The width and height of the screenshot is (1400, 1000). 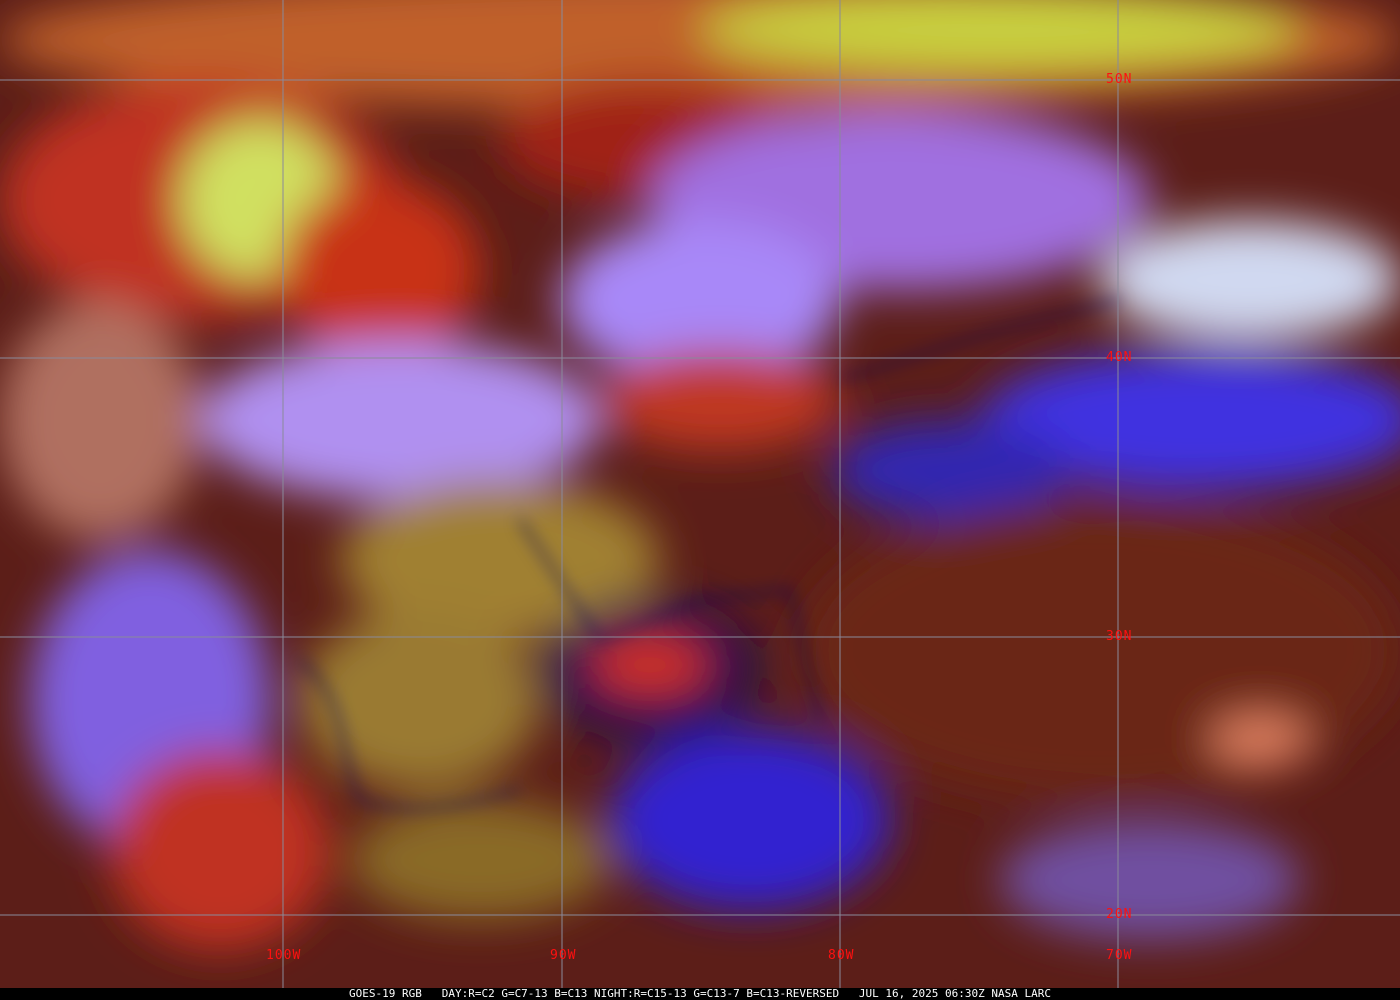 What do you see at coordinates (1119, 914) in the screenshot?
I see `lat-label-20n: 20N` at bounding box center [1119, 914].